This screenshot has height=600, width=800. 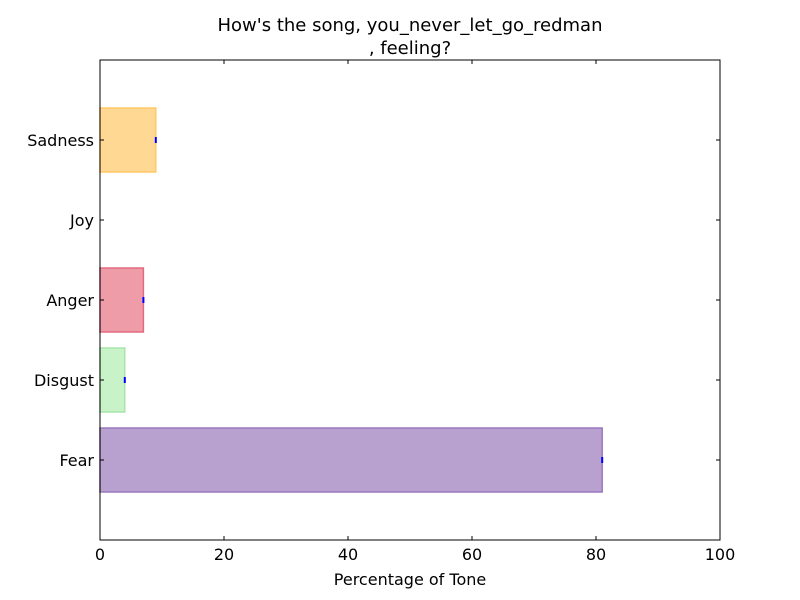 What do you see at coordinates (410, 25) in the screenshot?
I see `chart-title-line-1: How's the song, you_never_let_go_redman` at bounding box center [410, 25].